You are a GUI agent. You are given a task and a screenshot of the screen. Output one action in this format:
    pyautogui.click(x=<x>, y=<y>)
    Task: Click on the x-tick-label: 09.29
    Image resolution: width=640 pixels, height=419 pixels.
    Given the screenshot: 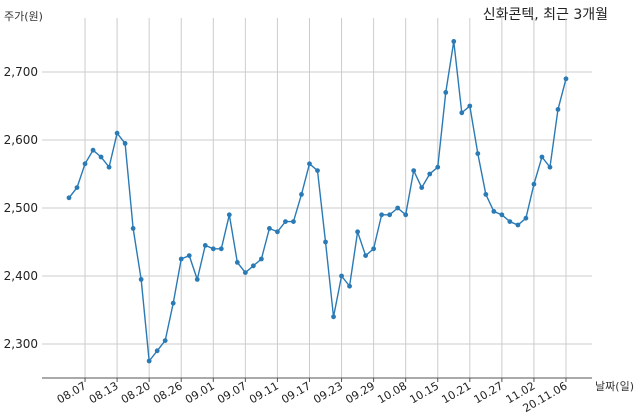 What is the action you would take?
    pyautogui.click(x=360, y=392)
    